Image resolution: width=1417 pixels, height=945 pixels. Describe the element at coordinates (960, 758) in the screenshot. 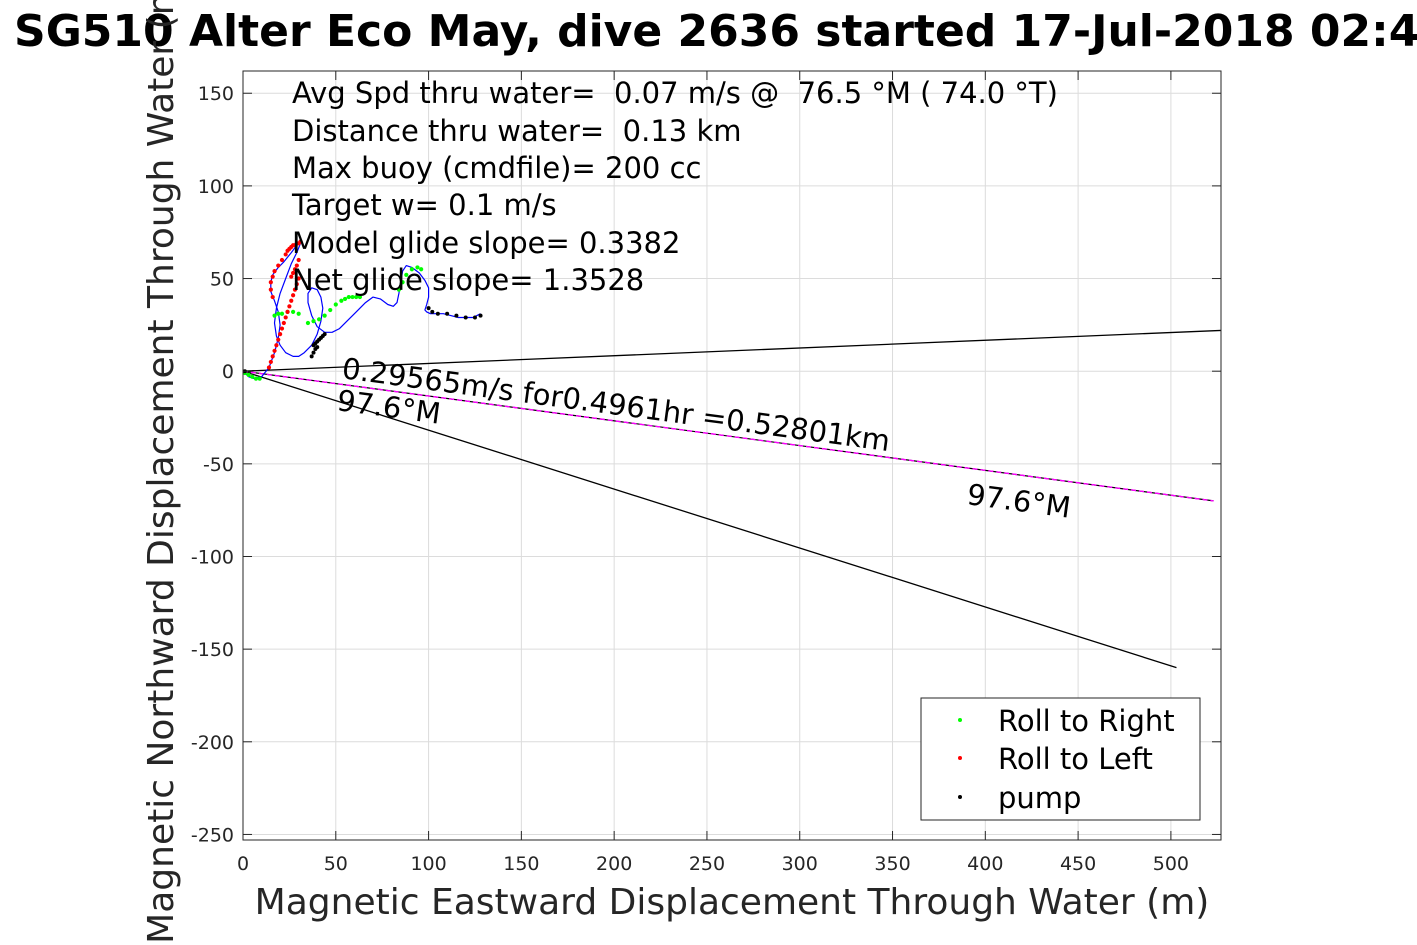

I see `legend-marker-roll-left` at that location.